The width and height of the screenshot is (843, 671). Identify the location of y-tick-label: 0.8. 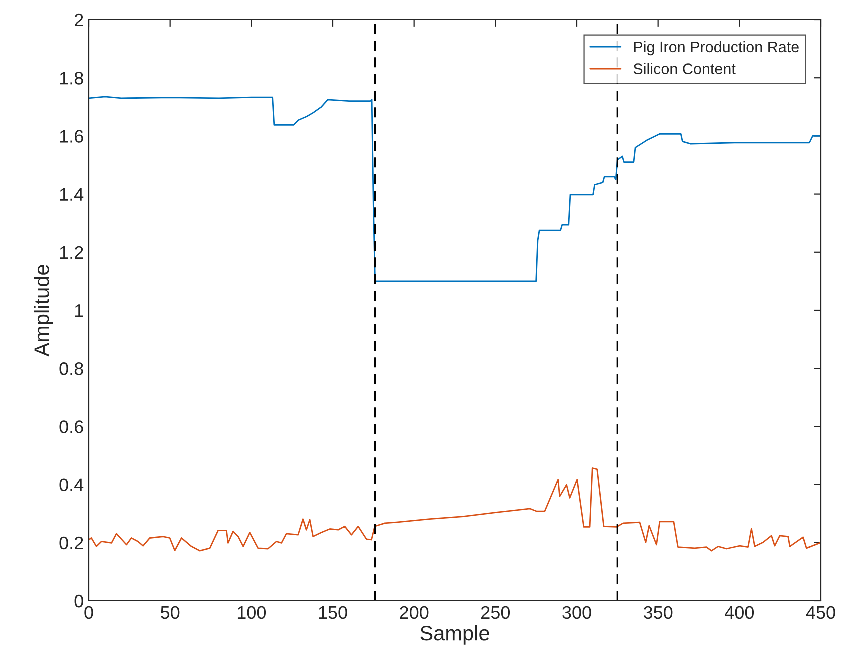
(72, 369).